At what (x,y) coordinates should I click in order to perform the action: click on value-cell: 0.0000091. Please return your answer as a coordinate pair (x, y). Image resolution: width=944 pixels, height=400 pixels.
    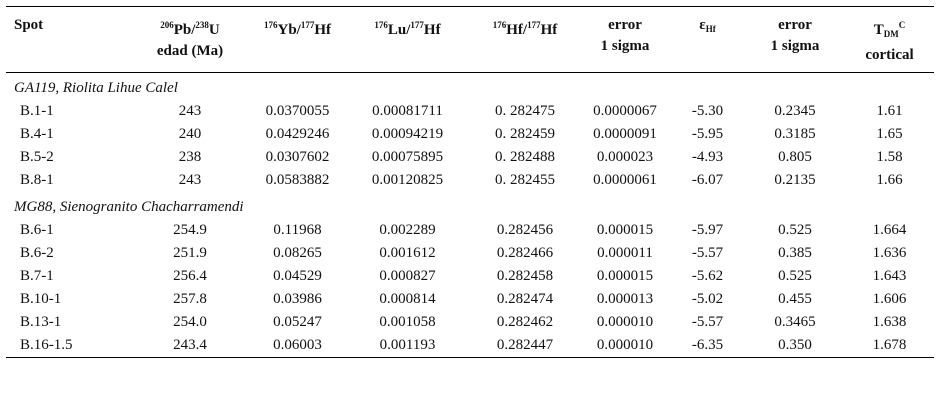
    Looking at the image, I should click on (625, 134).